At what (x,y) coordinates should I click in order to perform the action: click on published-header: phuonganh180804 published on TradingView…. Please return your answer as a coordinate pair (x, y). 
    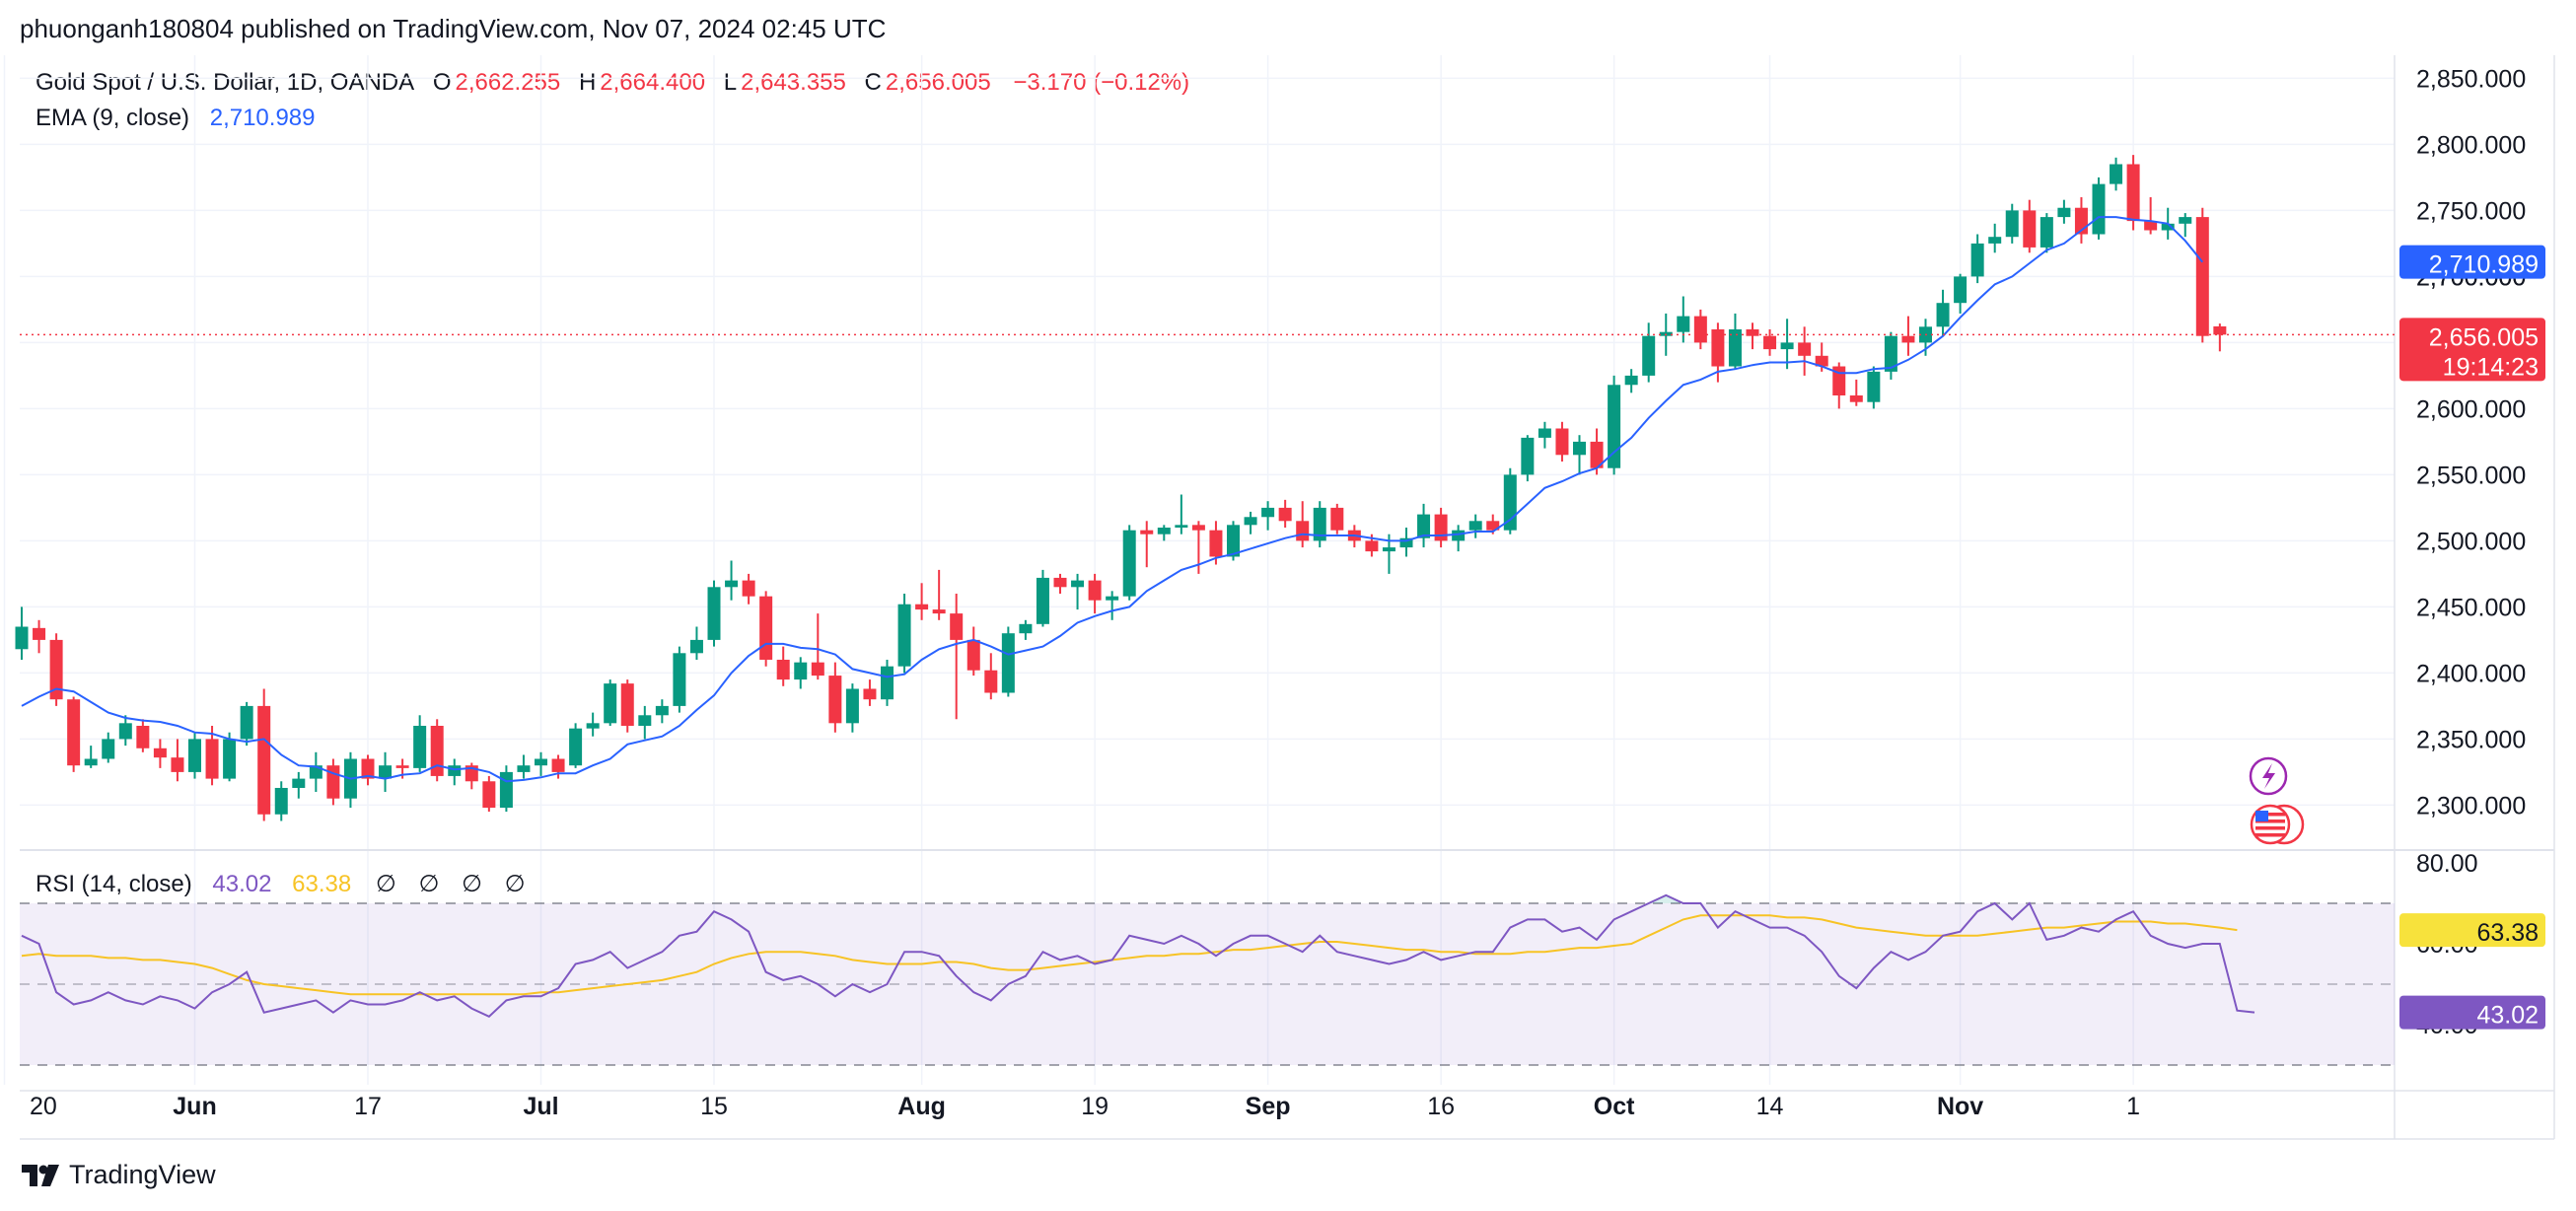
    Looking at the image, I should click on (454, 28).